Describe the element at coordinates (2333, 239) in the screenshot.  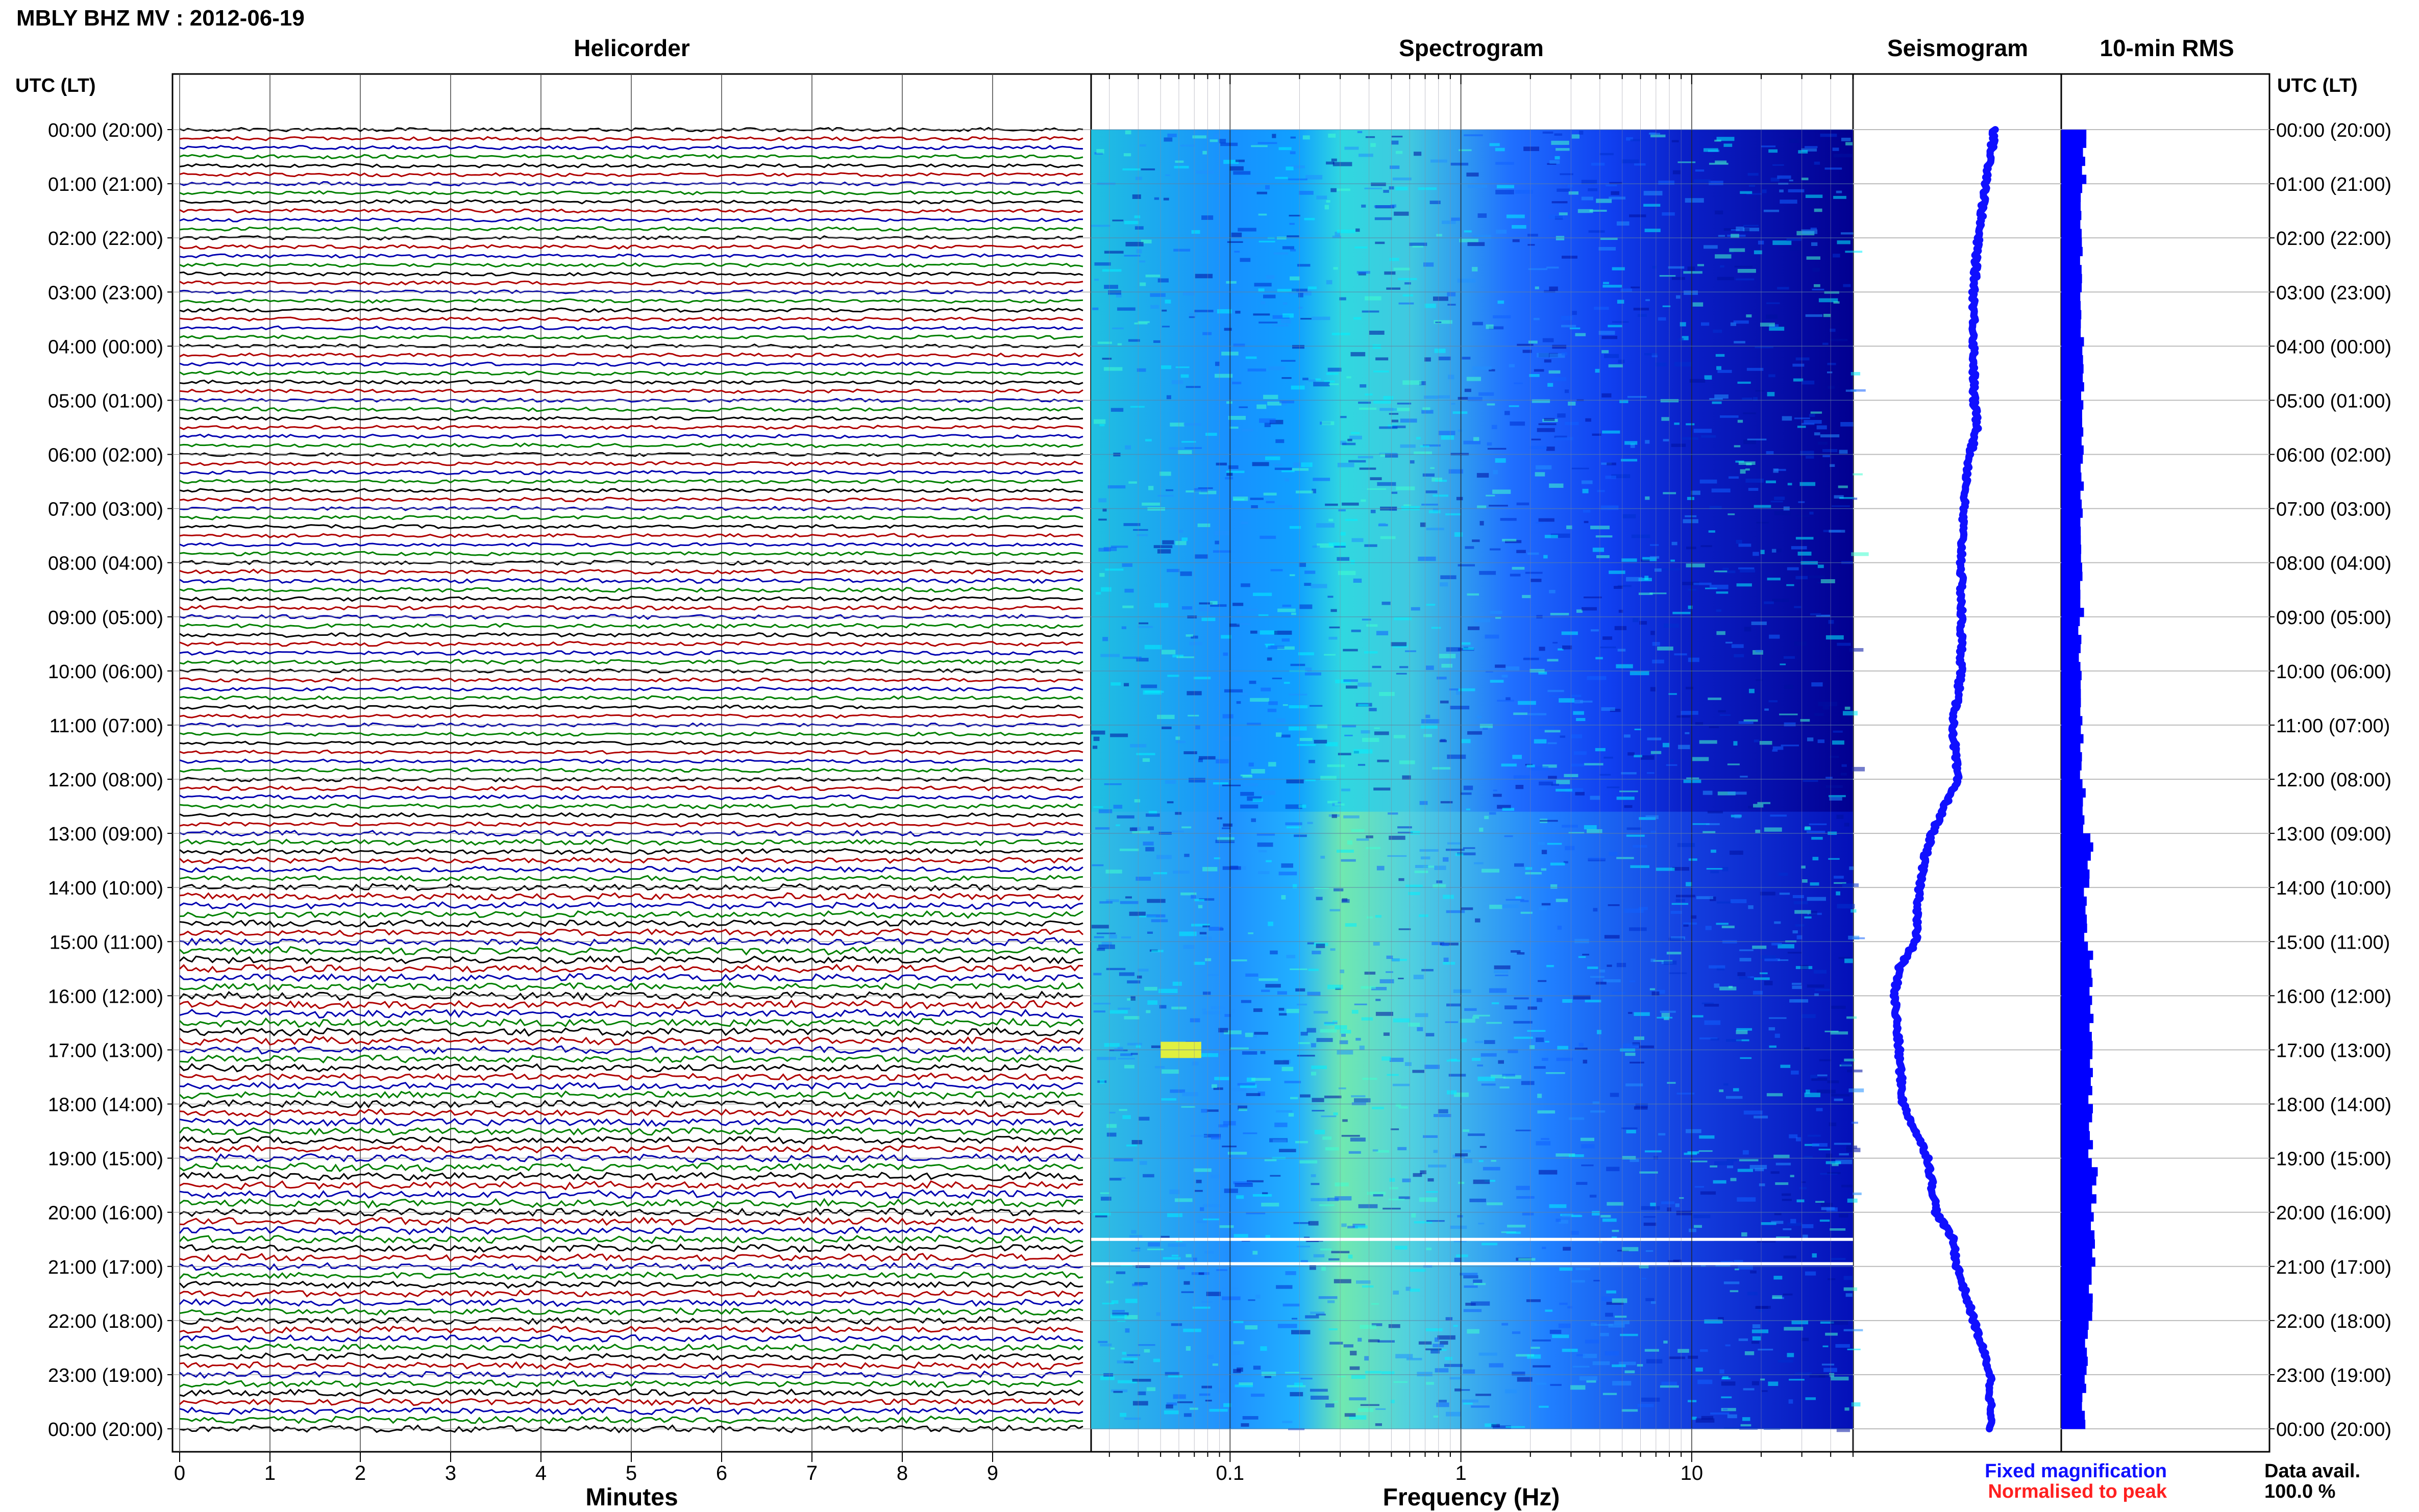
I see `hour-label-right: 02:00 (22:00)` at that location.